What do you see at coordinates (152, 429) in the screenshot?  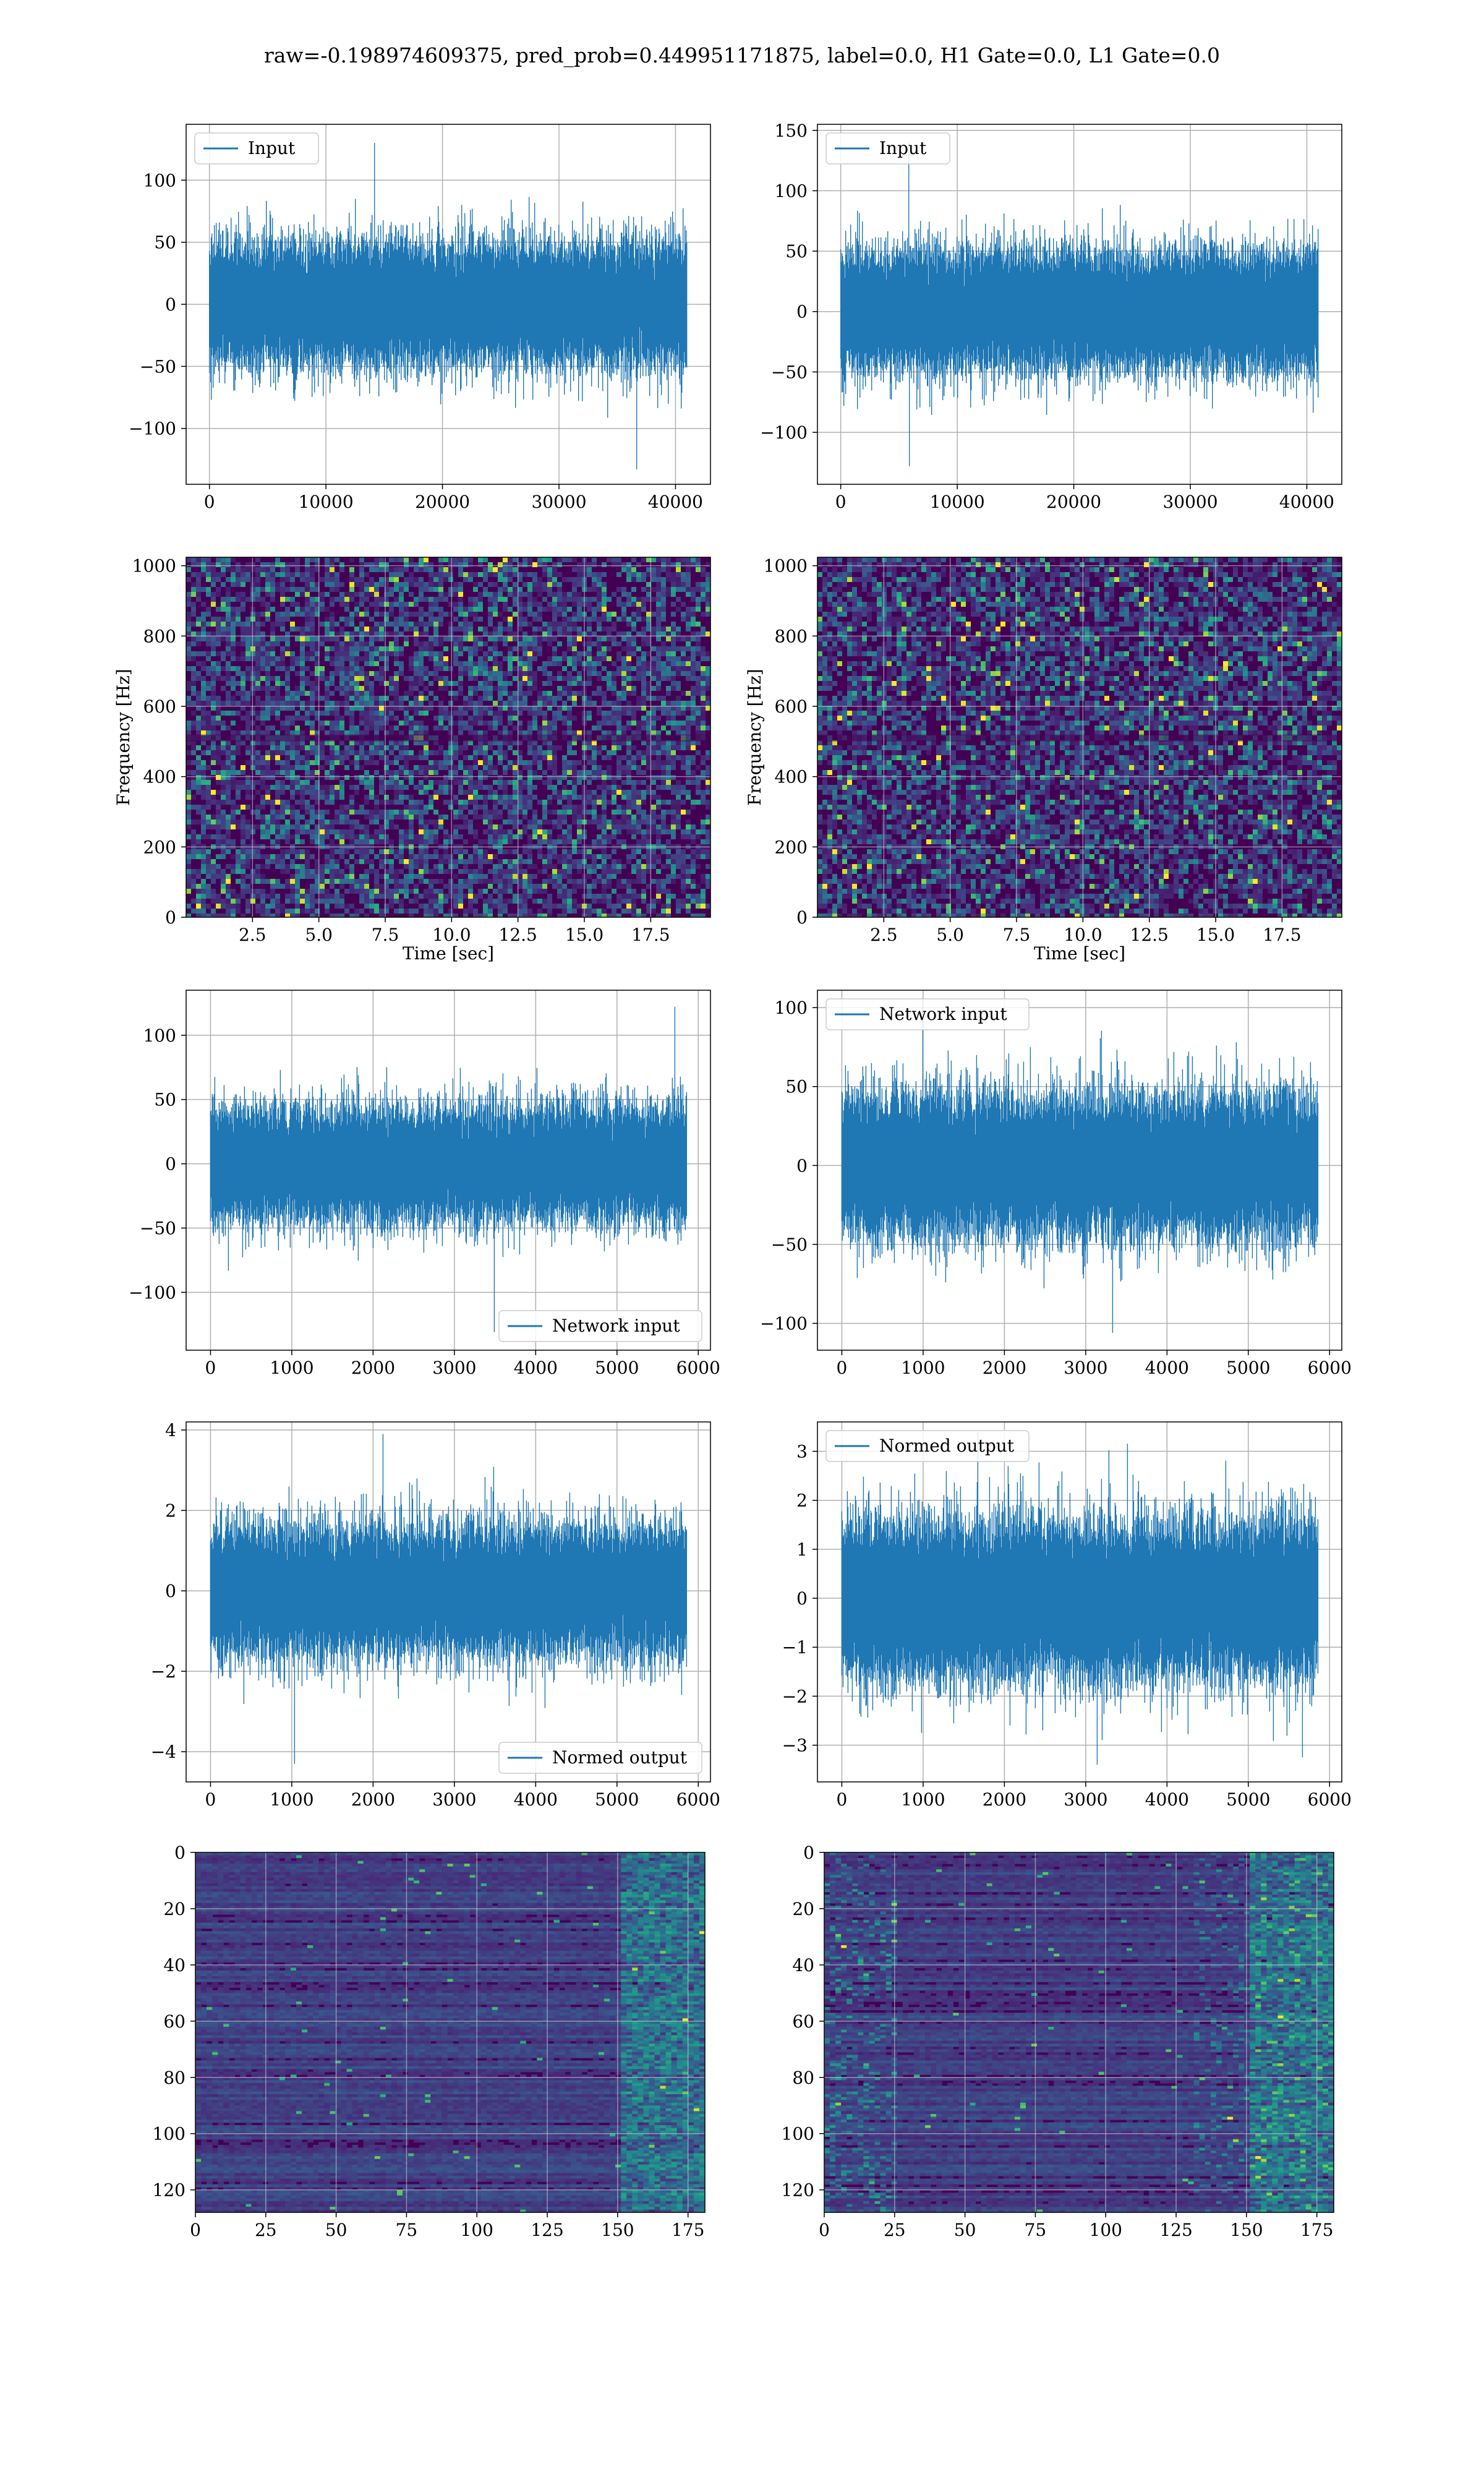 I see `h1-input-ytick-label: −100` at bounding box center [152, 429].